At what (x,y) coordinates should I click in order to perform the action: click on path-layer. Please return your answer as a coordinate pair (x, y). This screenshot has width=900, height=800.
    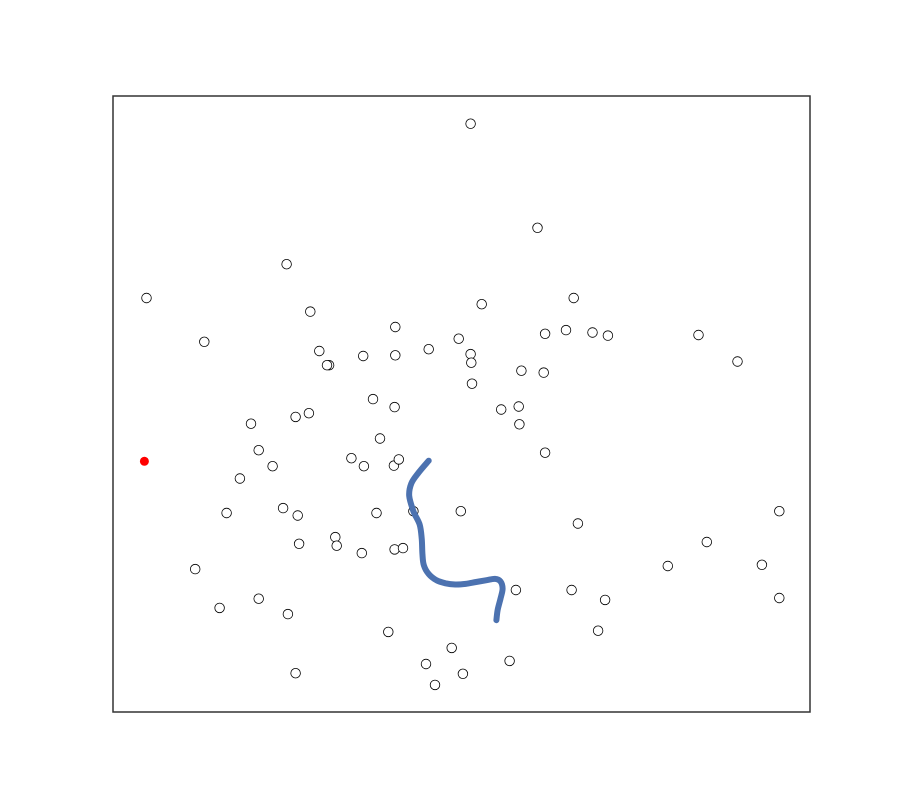
    Looking at the image, I should click on (456, 540).